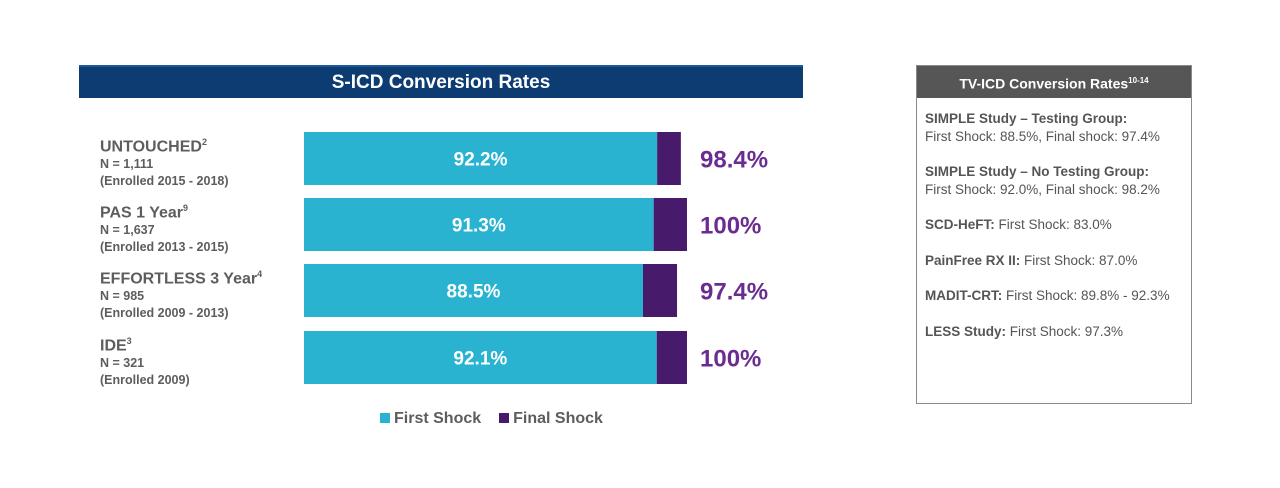 Image resolution: width=1280 pixels, height=488 pixels. I want to click on tv-study-item: SCD-HeFT: First Shock: 83.0%, so click(1054, 225).